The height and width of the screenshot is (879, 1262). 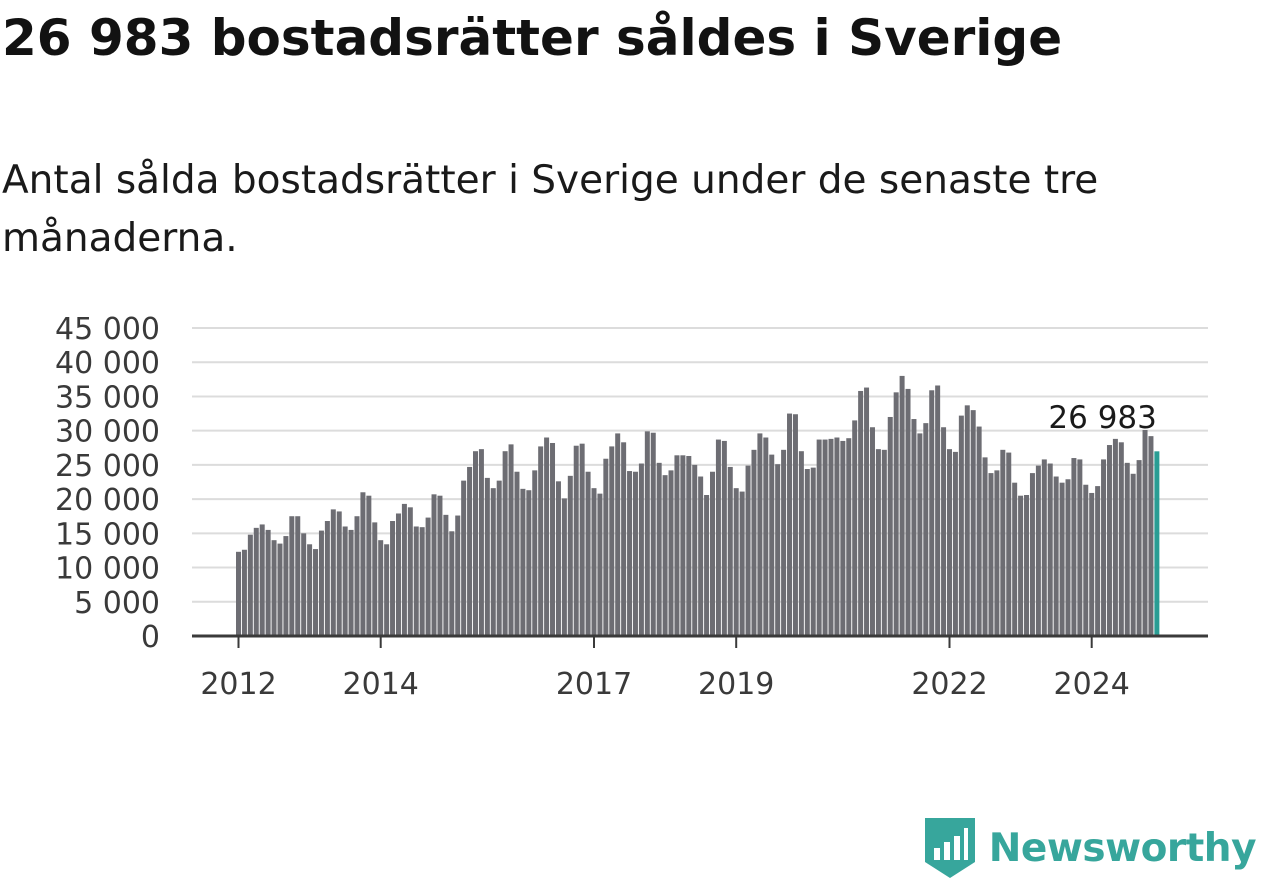 What do you see at coordinates (107, 569) in the screenshot?
I see `y-tick-label: 10 000` at bounding box center [107, 569].